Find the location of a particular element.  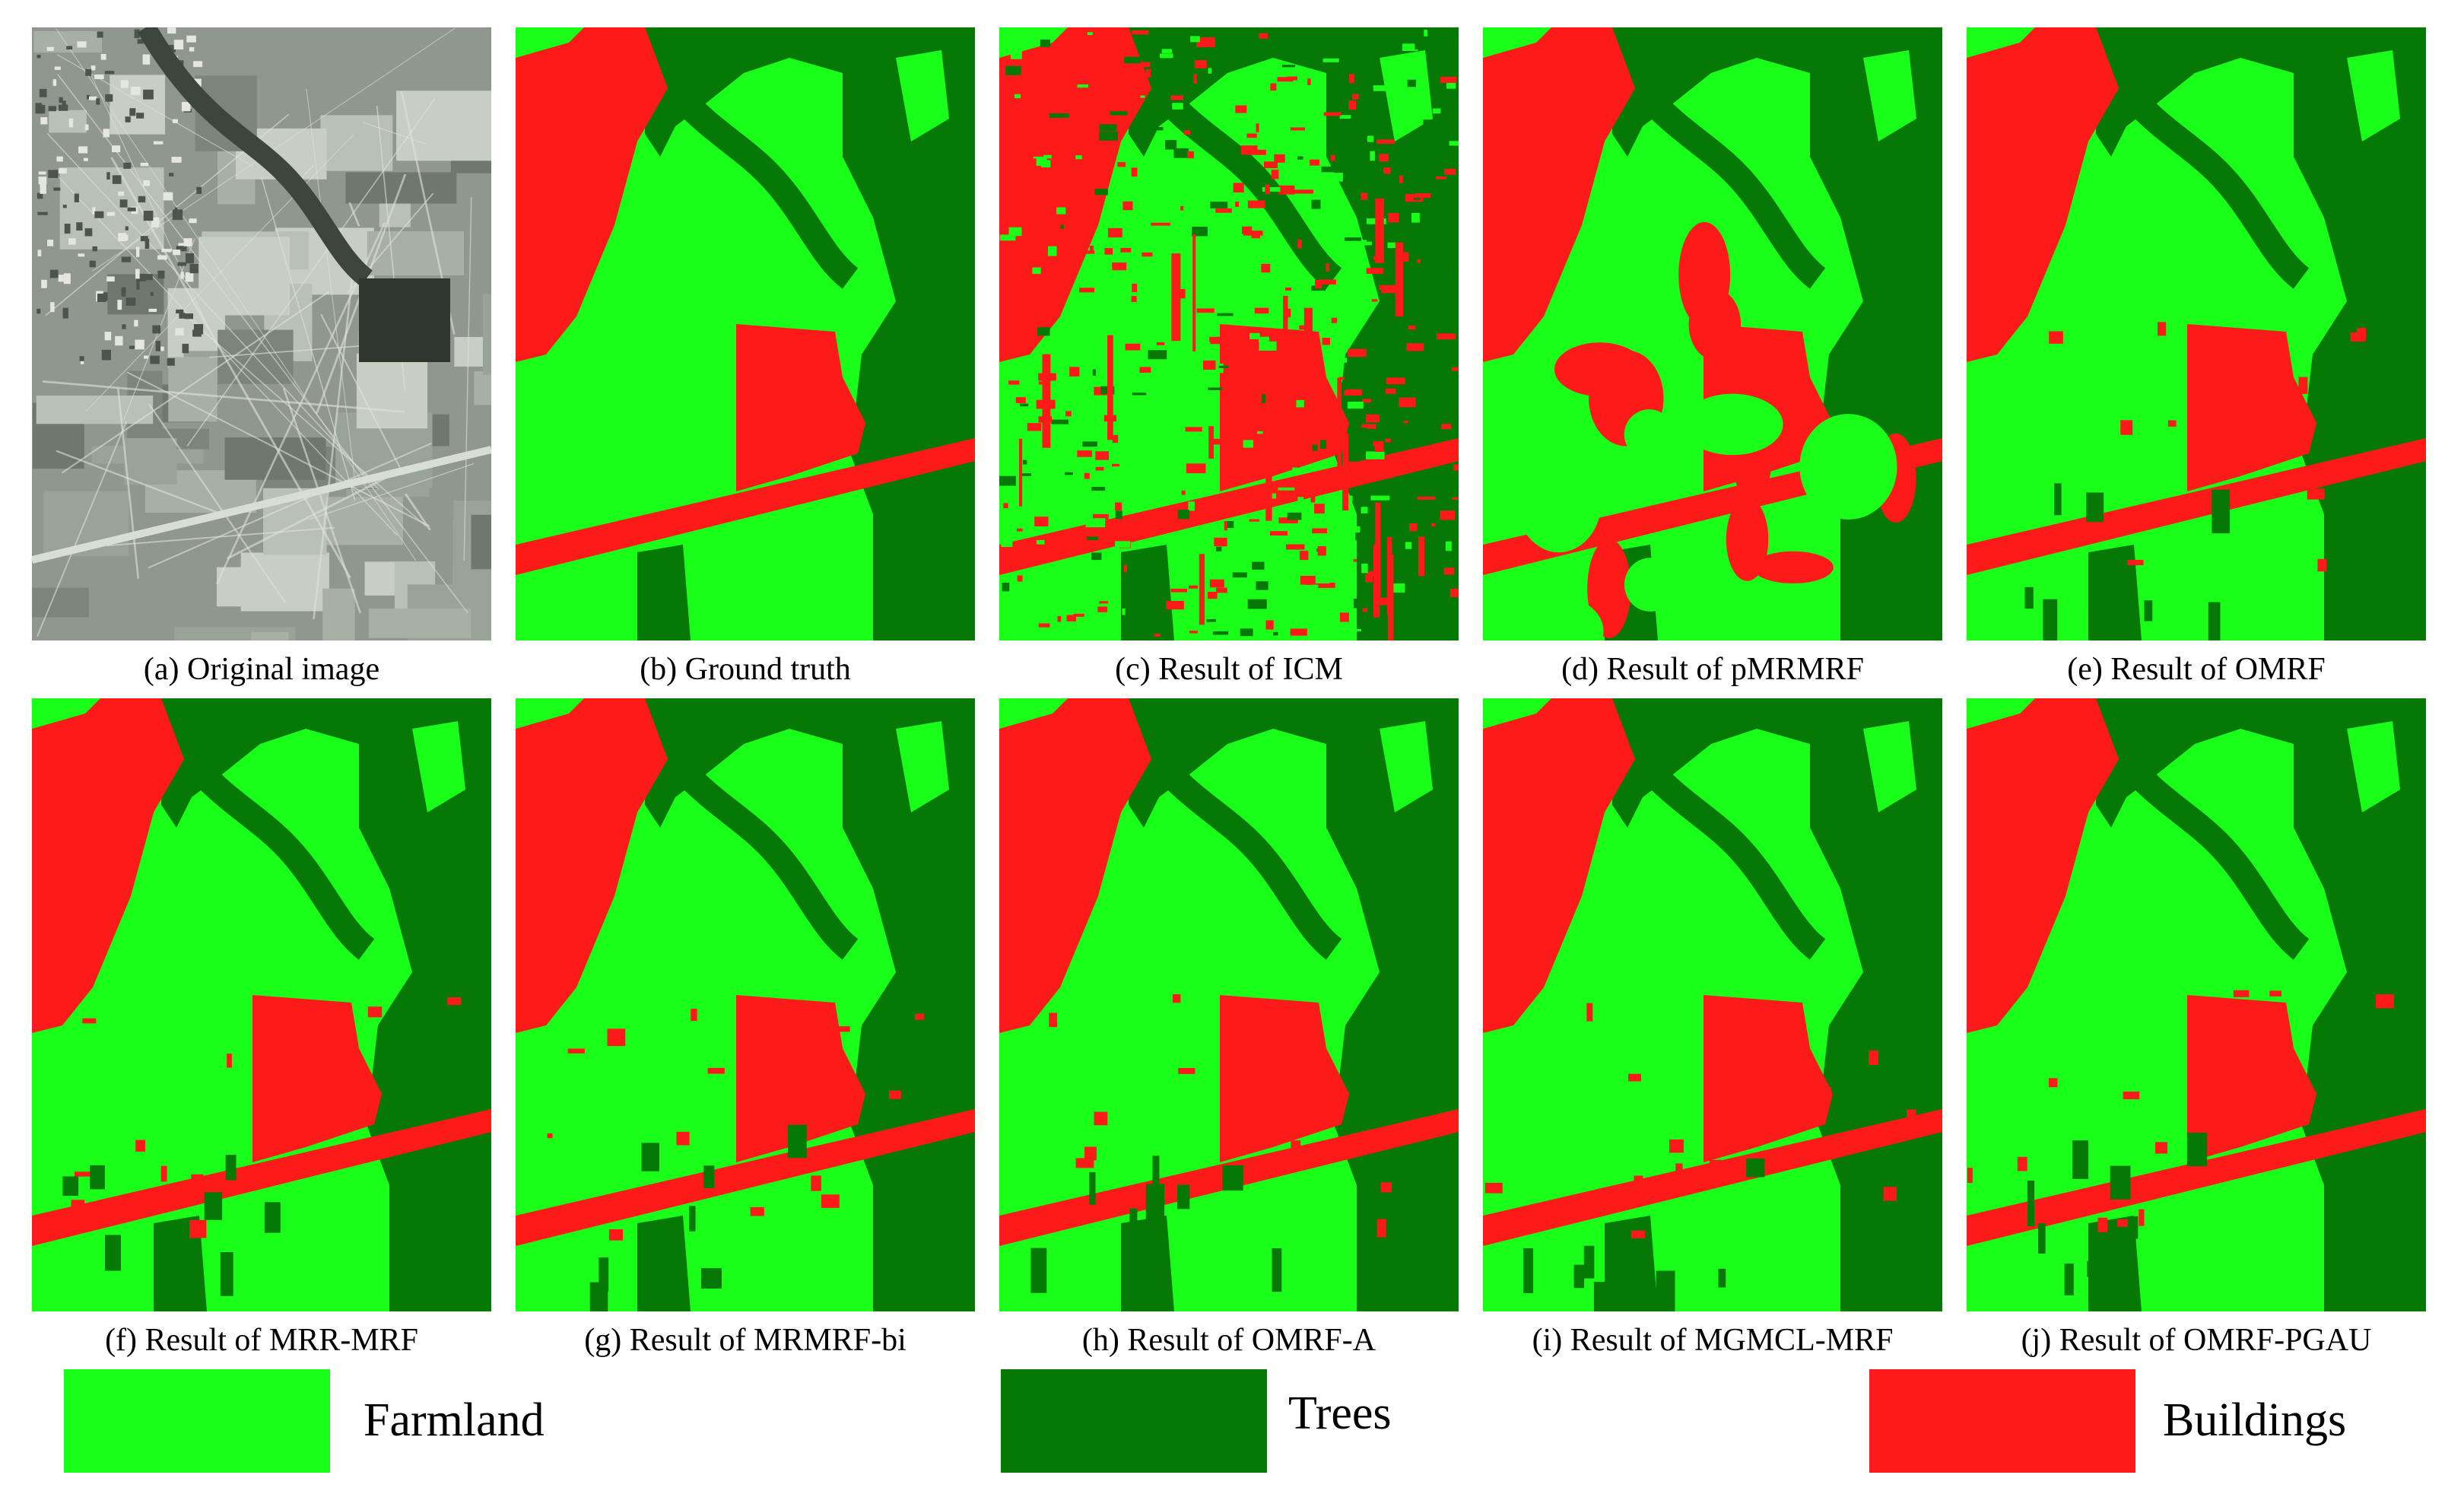

buildings-blob is located at coordinates (1793, 567).